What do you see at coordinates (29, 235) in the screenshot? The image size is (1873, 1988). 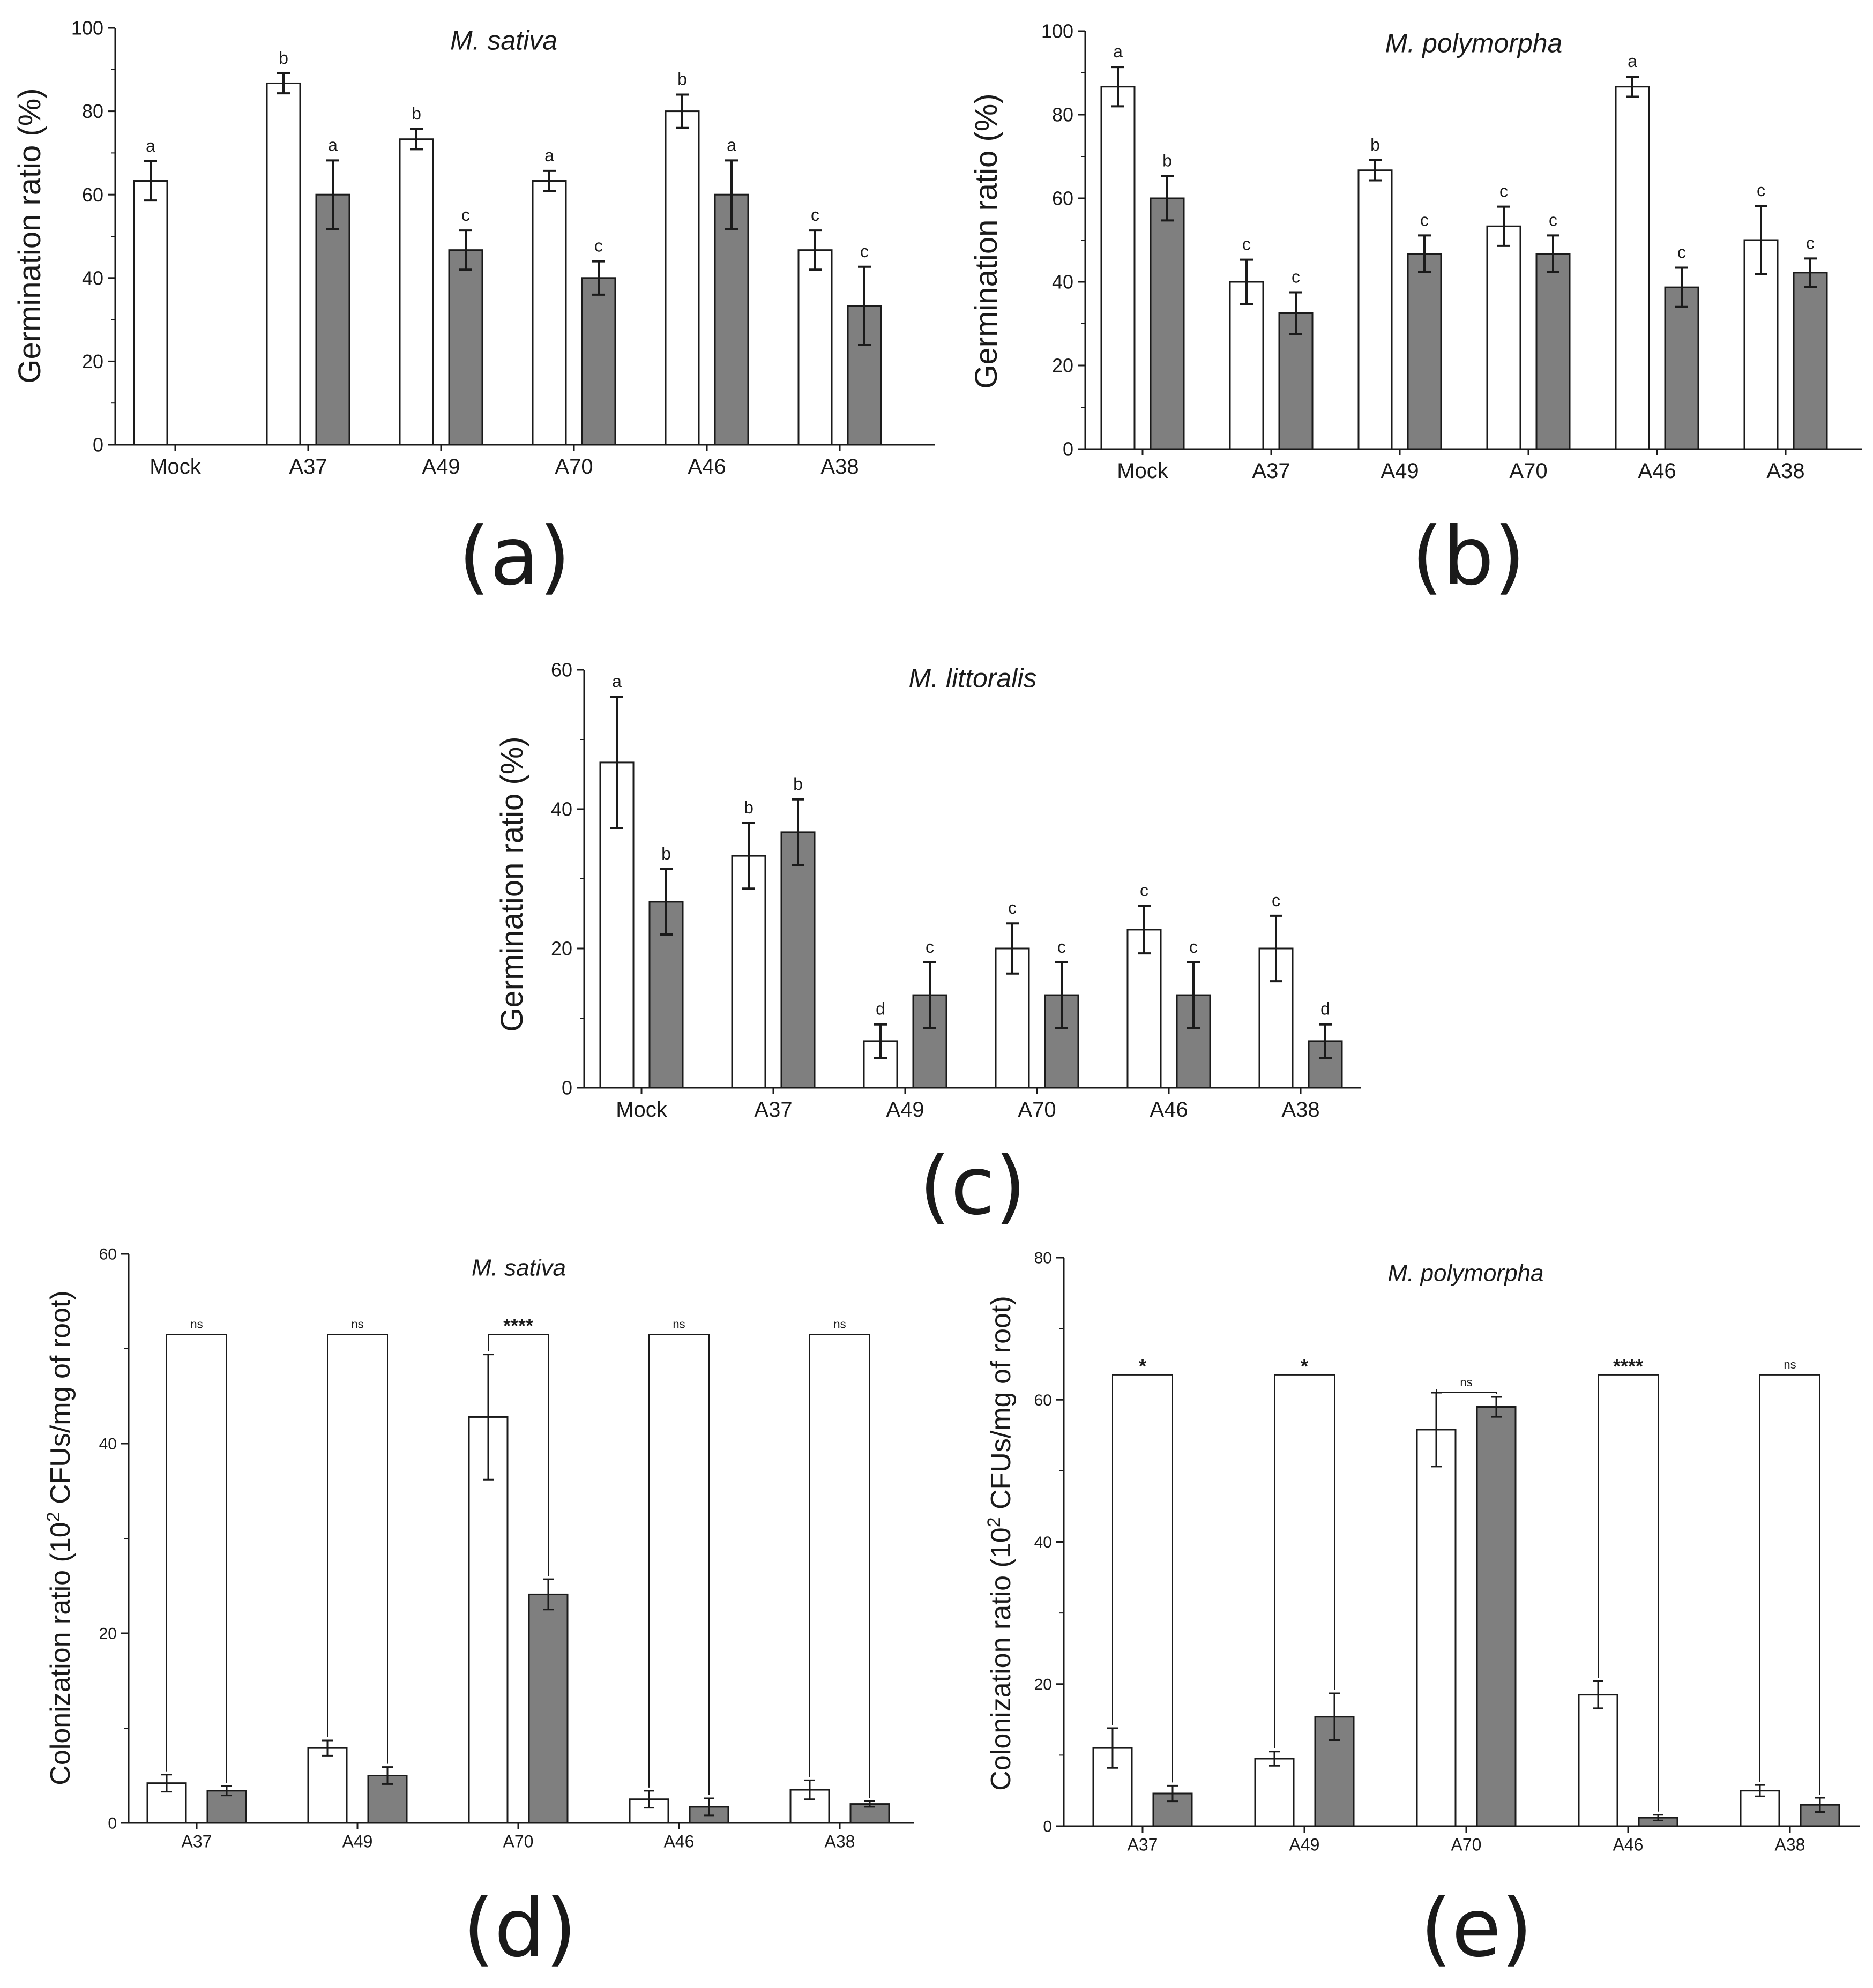 I see `y-axis-label: Germination ratio (%)` at bounding box center [29, 235].